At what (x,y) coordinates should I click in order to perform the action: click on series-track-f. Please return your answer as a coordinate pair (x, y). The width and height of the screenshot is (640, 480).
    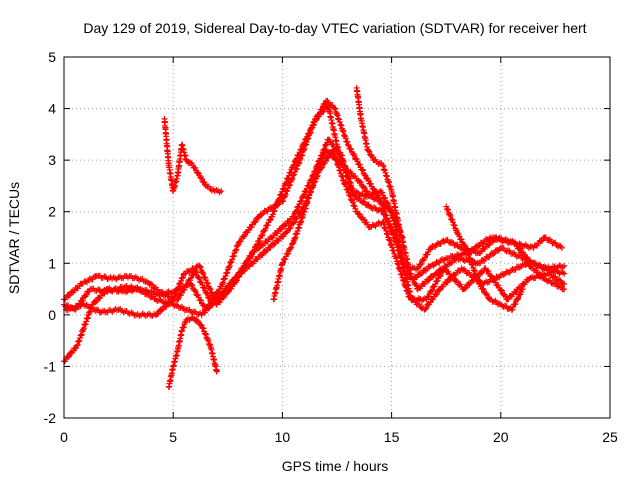
    Looking at the image, I should click on (192, 352).